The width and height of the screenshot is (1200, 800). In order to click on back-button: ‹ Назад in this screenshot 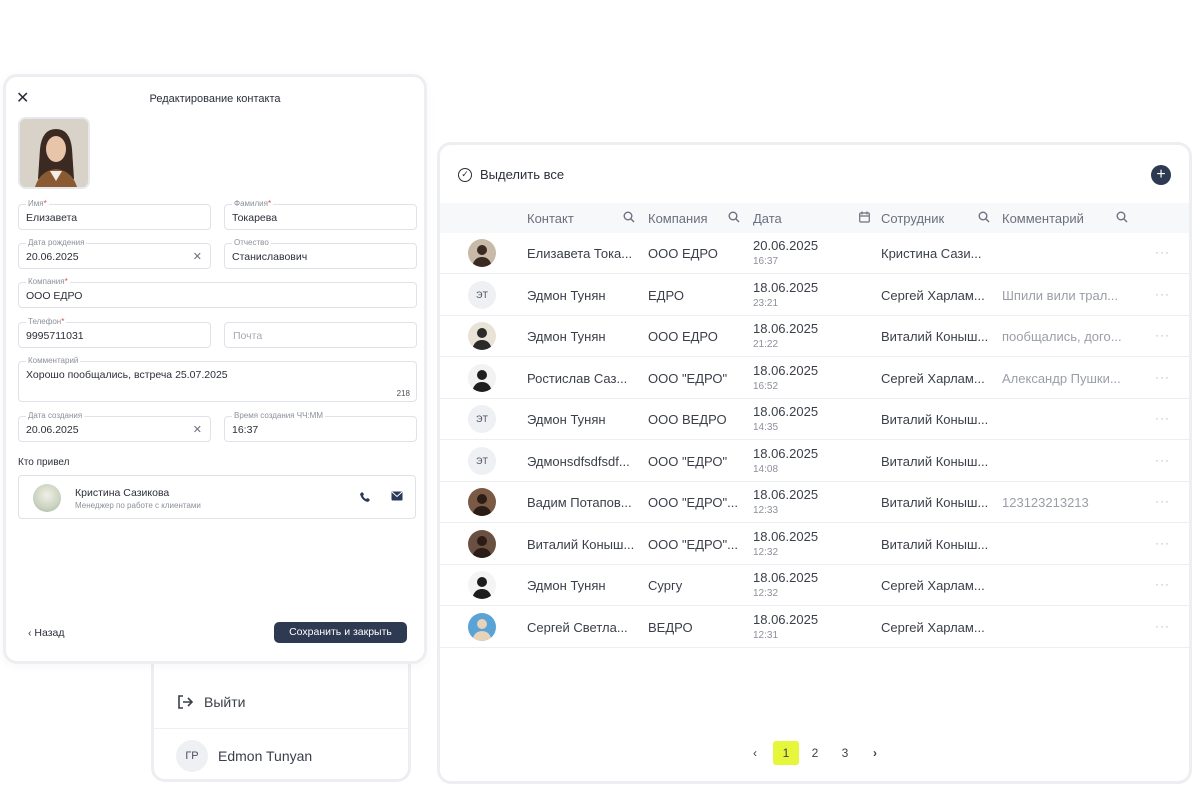, I will do `click(46, 633)`.